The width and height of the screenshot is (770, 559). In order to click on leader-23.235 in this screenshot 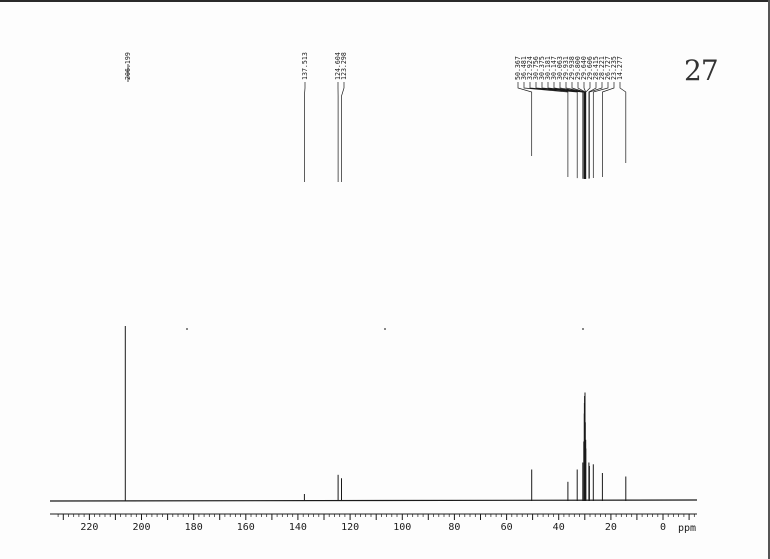, I will do `click(608, 129)`.